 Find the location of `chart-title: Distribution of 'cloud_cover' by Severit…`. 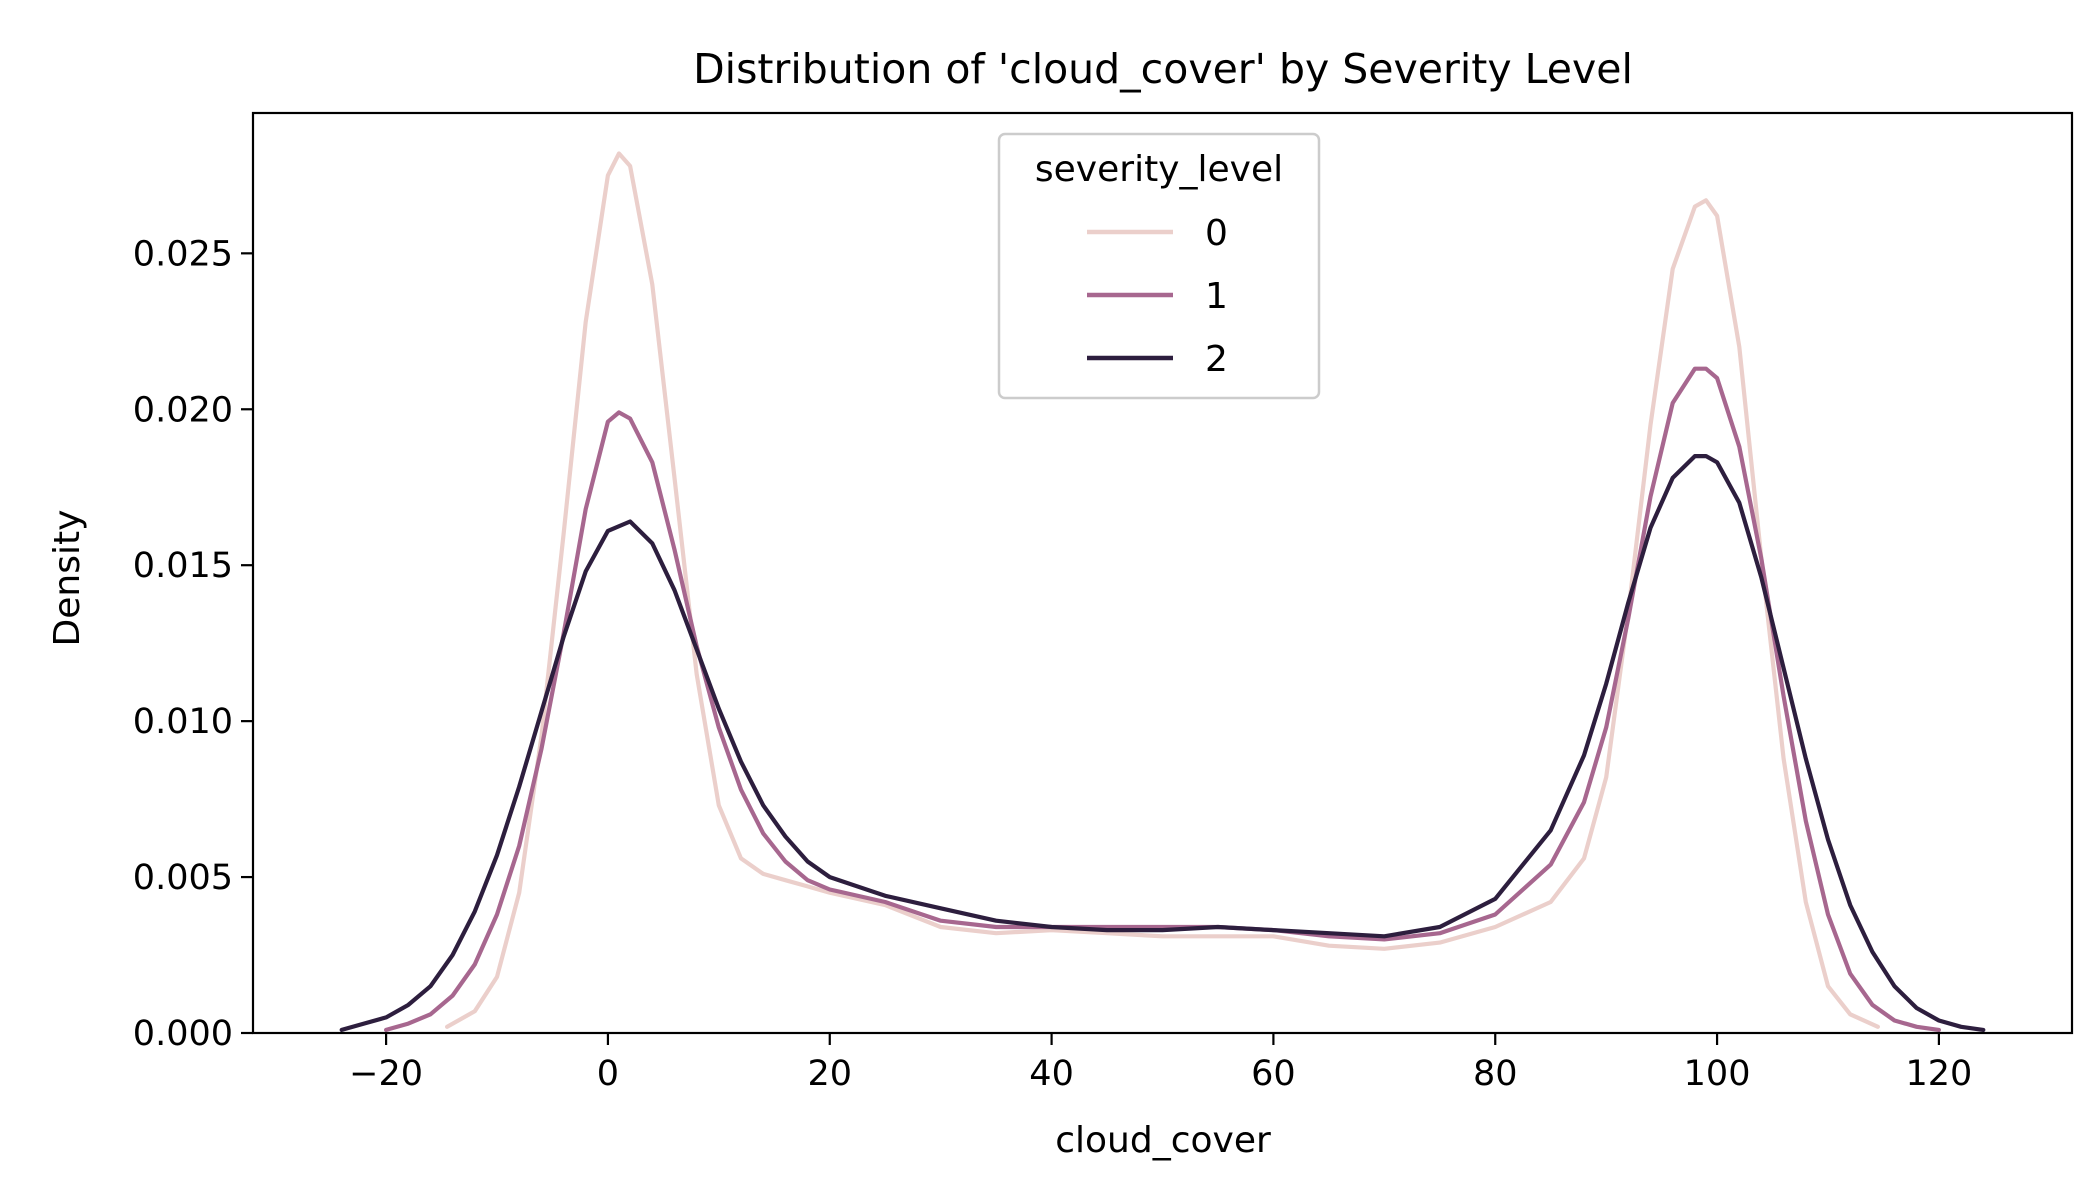

chart-title: Distribution of 'cloud_cover' by Severit… is located at coordinates (1163, 69).